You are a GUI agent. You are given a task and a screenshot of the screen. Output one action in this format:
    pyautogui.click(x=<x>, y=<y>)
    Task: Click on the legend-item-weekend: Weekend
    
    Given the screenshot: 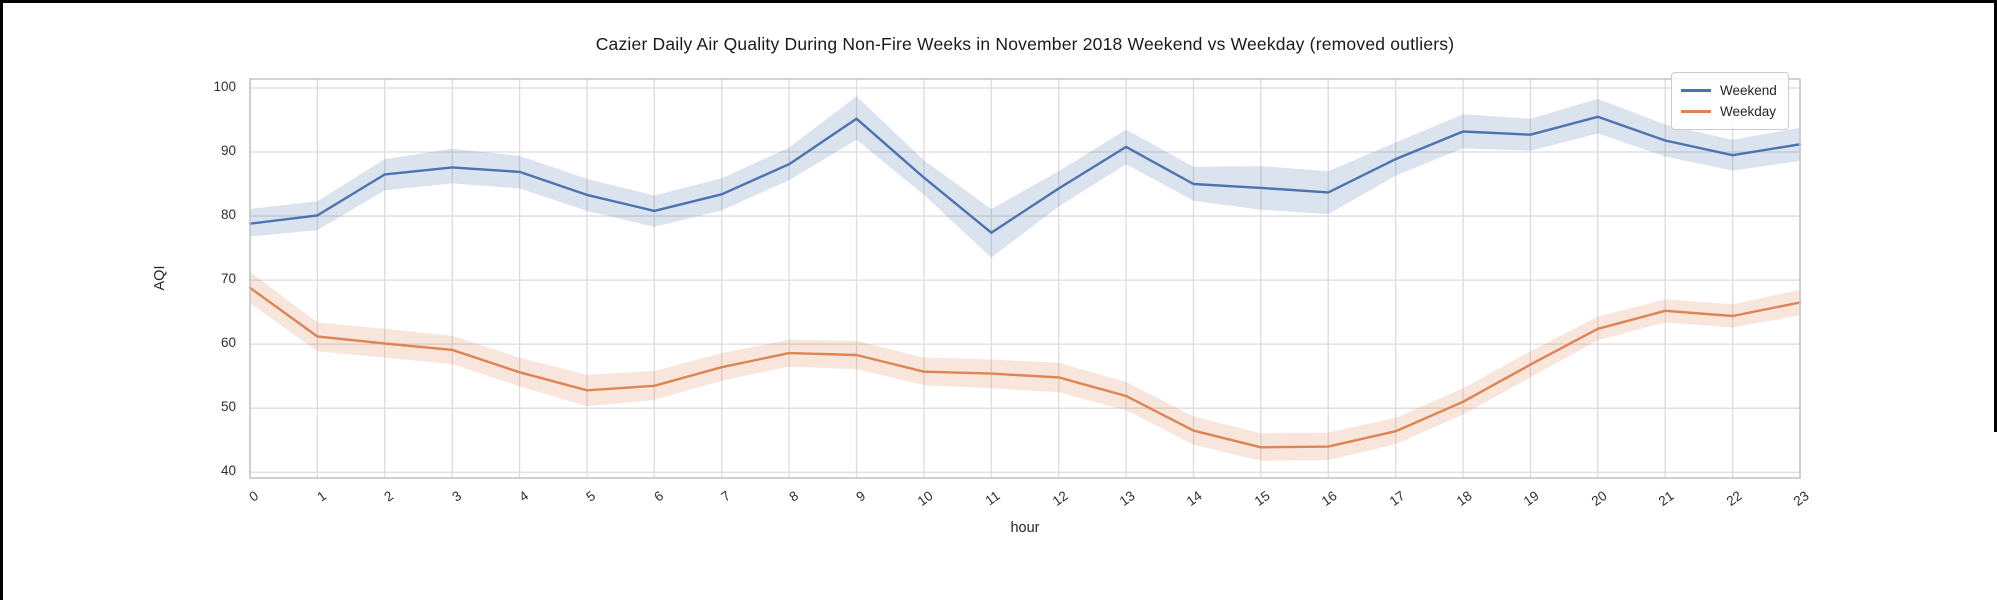 What is the action you would take?
    pyautogui.click(x=1729, y=90)
    